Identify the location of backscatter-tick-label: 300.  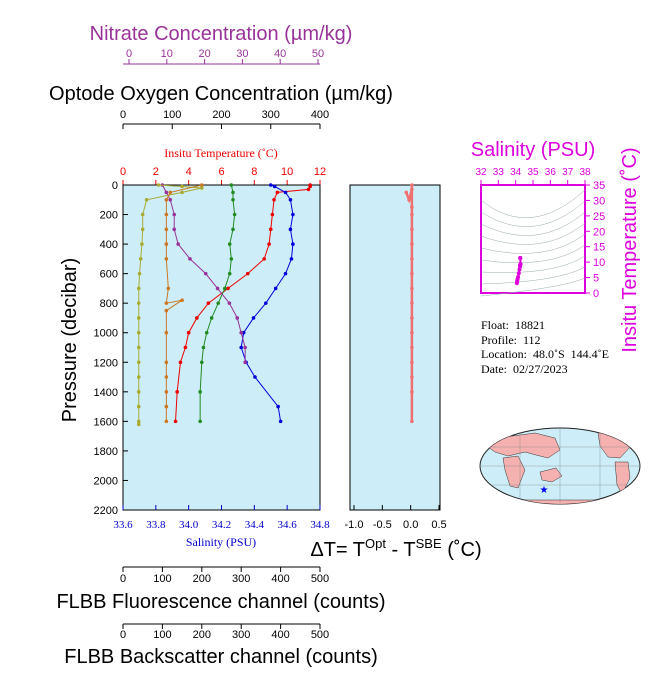
(241, 635).